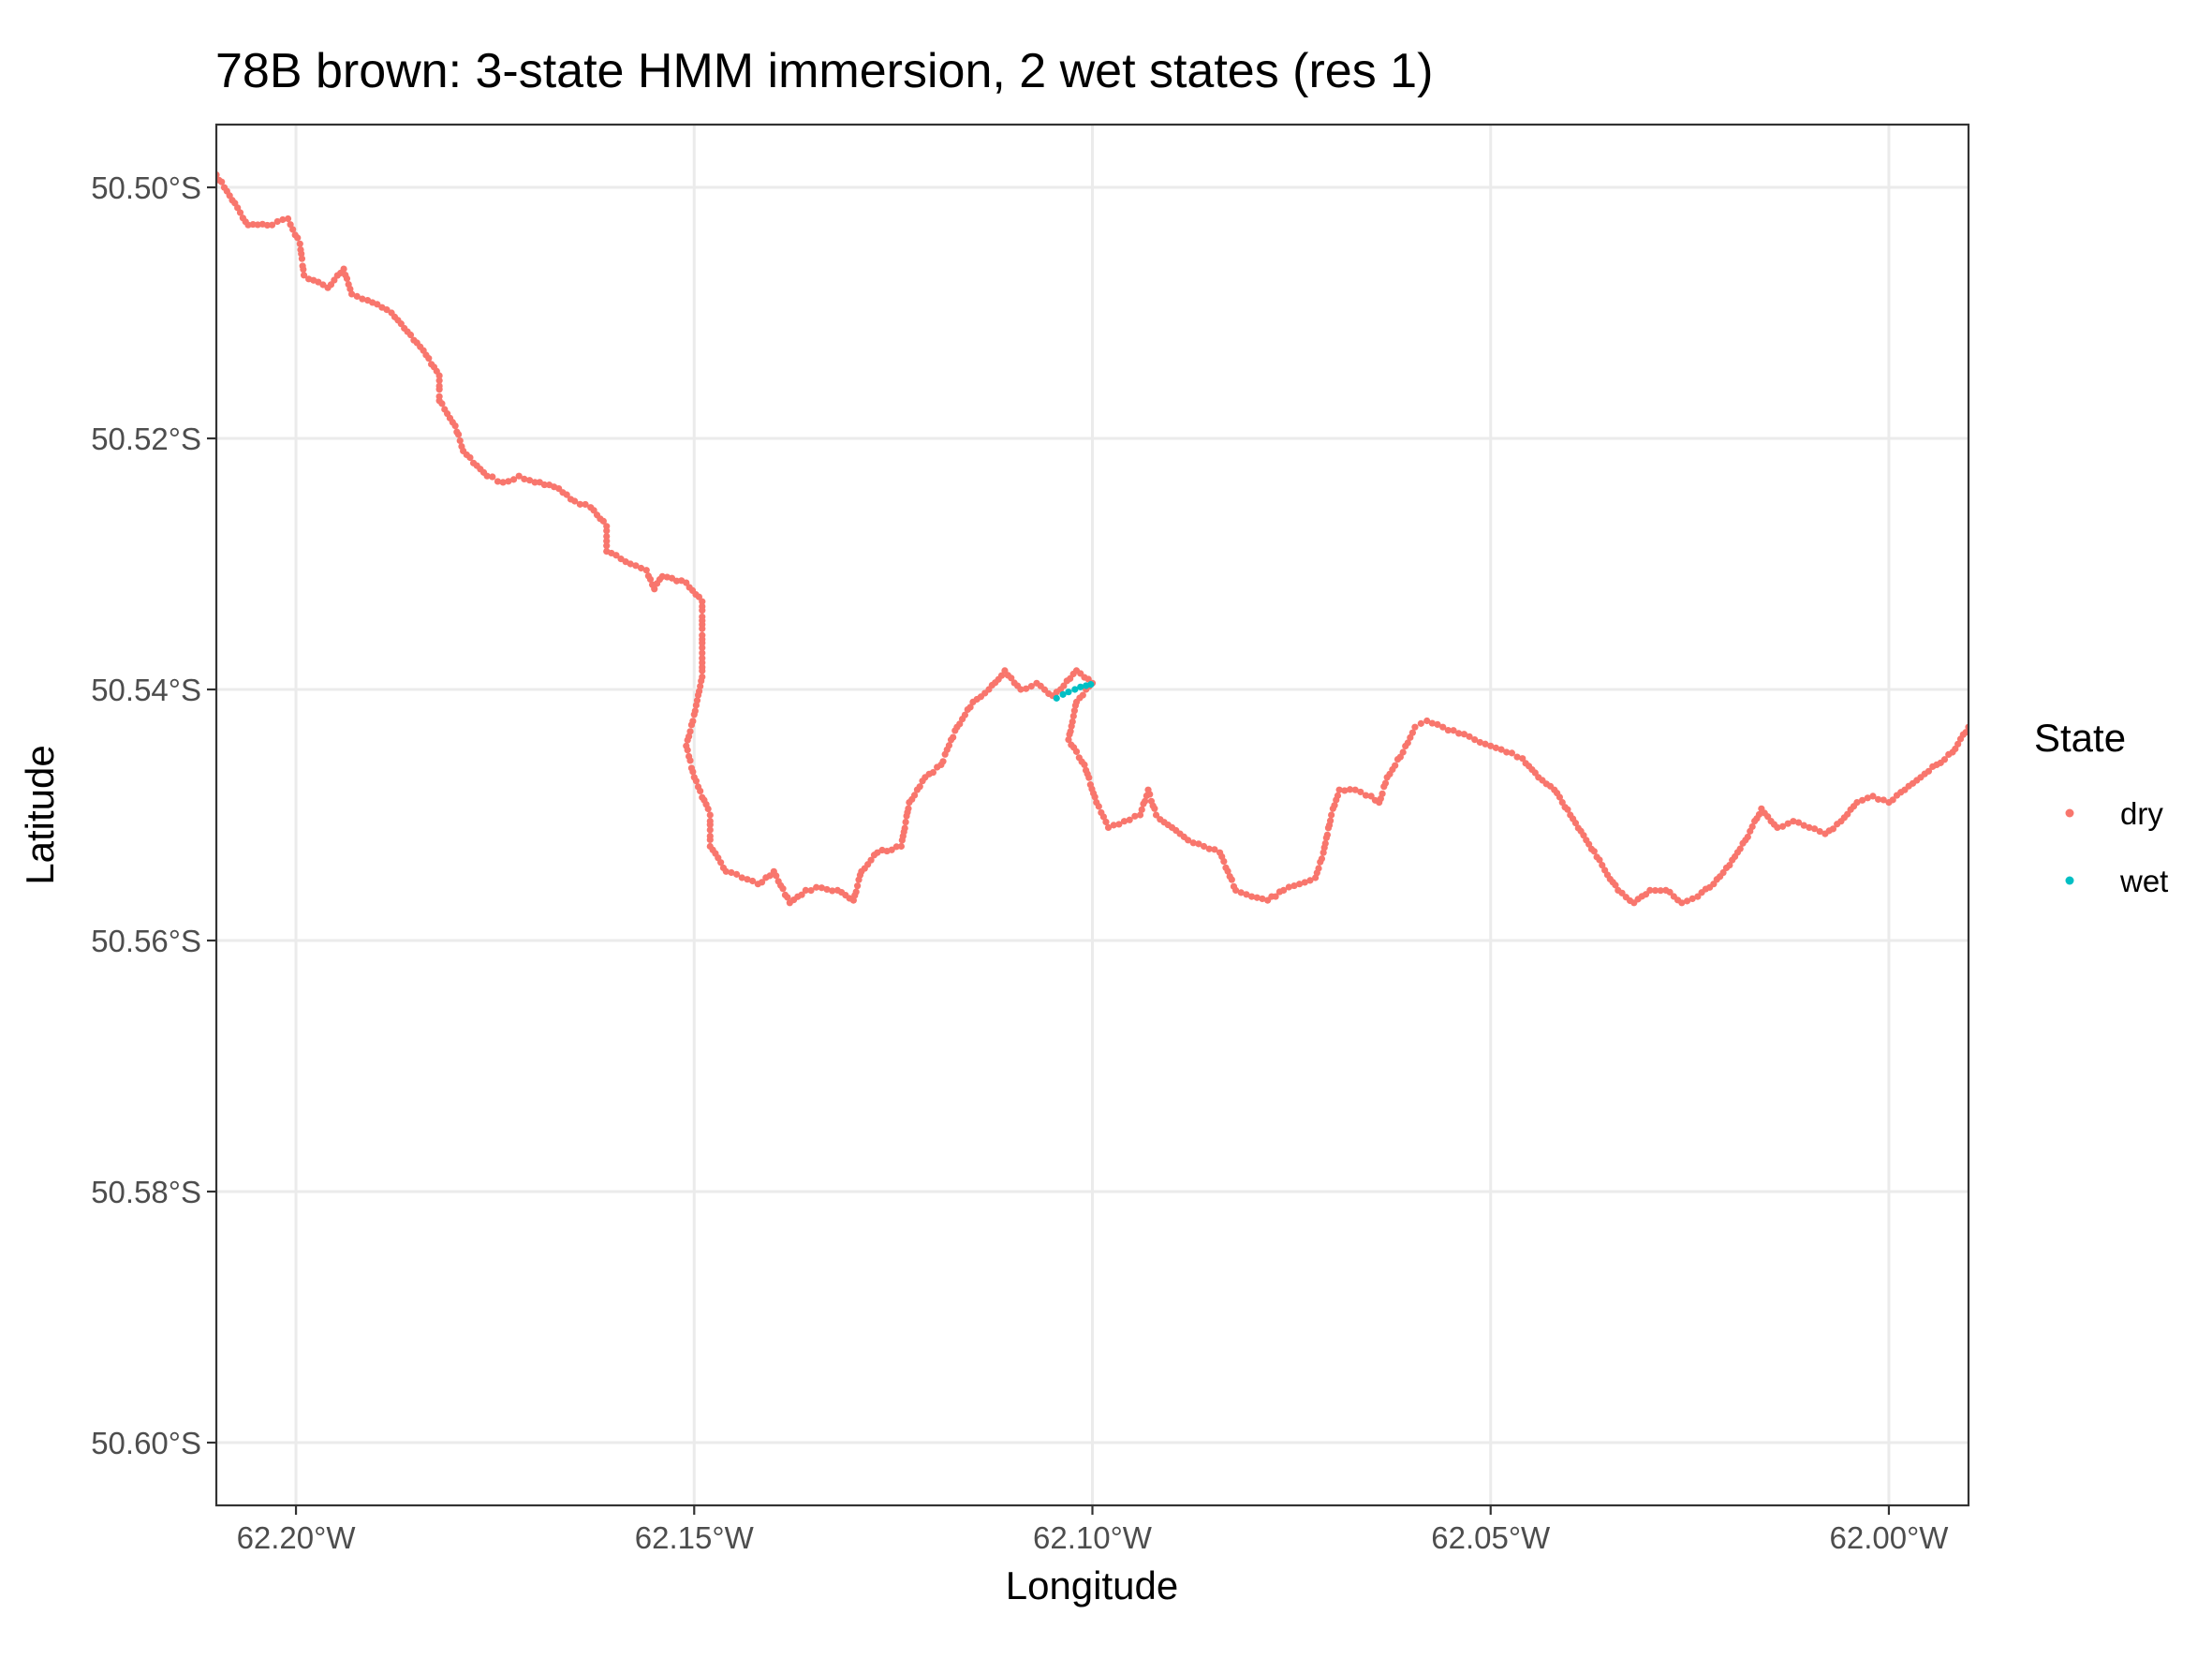  I want to click on legend-label-wet: wet, so click(2143, 881).